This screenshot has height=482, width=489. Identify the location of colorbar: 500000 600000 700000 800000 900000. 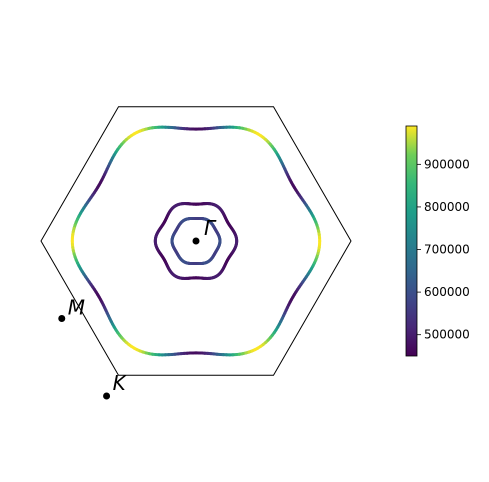
(437, 241).